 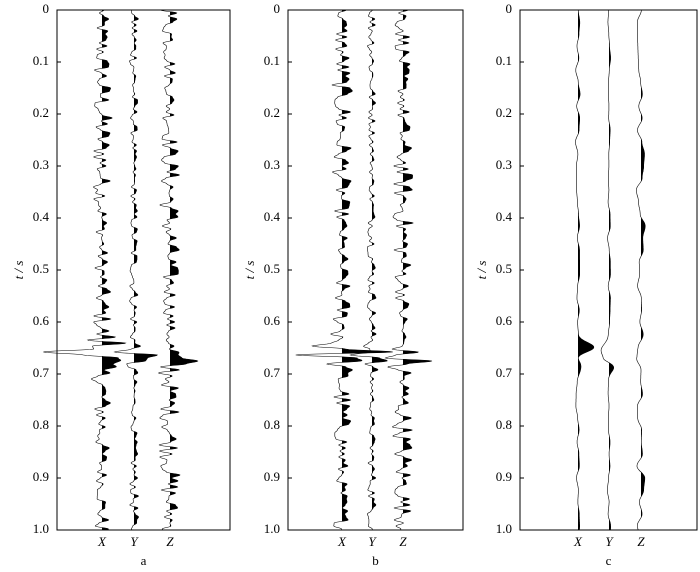 I want to click on panel-label: c, so click(x=609, y=560).